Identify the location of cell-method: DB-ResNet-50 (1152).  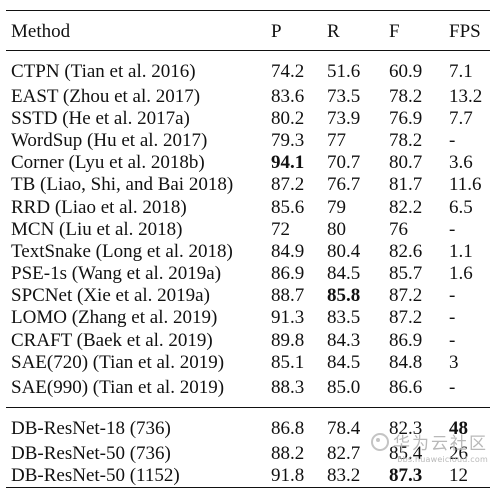
(138, 476).